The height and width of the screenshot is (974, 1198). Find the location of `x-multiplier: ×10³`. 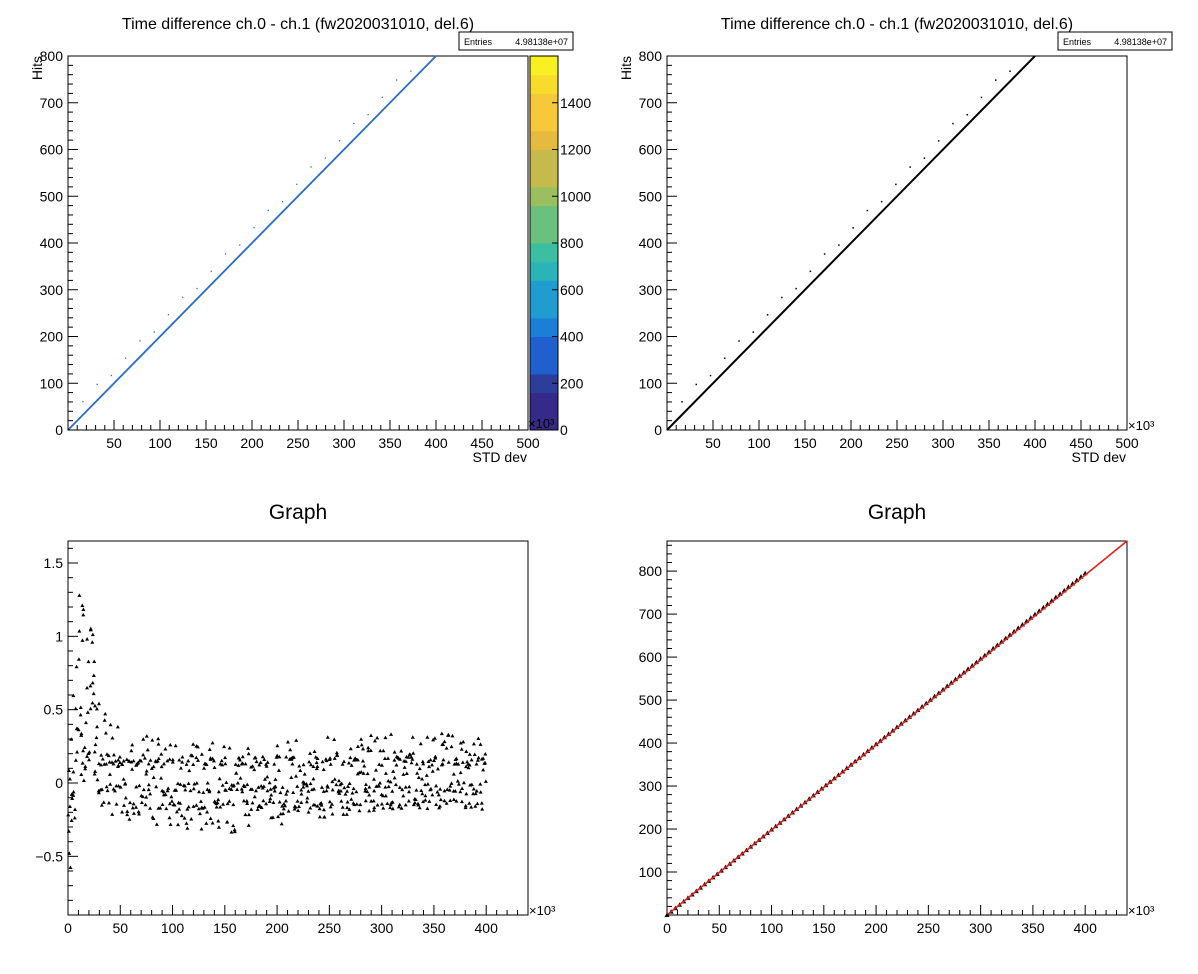

x-multiplier: ×10³ is located at coordinates (542, 910).